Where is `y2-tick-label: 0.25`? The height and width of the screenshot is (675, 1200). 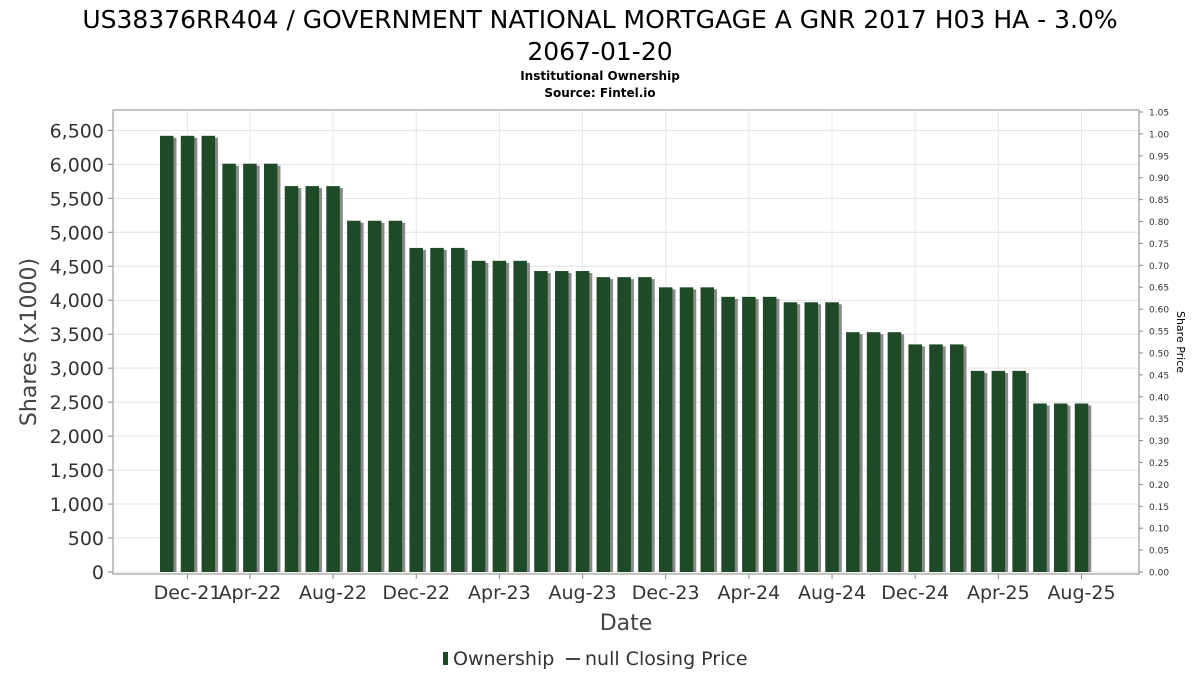 y2-tick-label: 0.25 is located at coordinates (1159, 464).